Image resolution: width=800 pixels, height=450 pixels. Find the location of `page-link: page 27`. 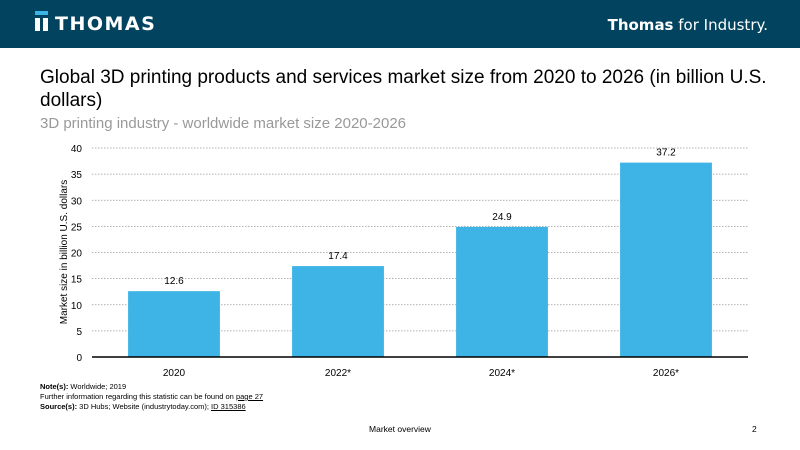

page-link: page 27 is located at coordinates (249, 396).